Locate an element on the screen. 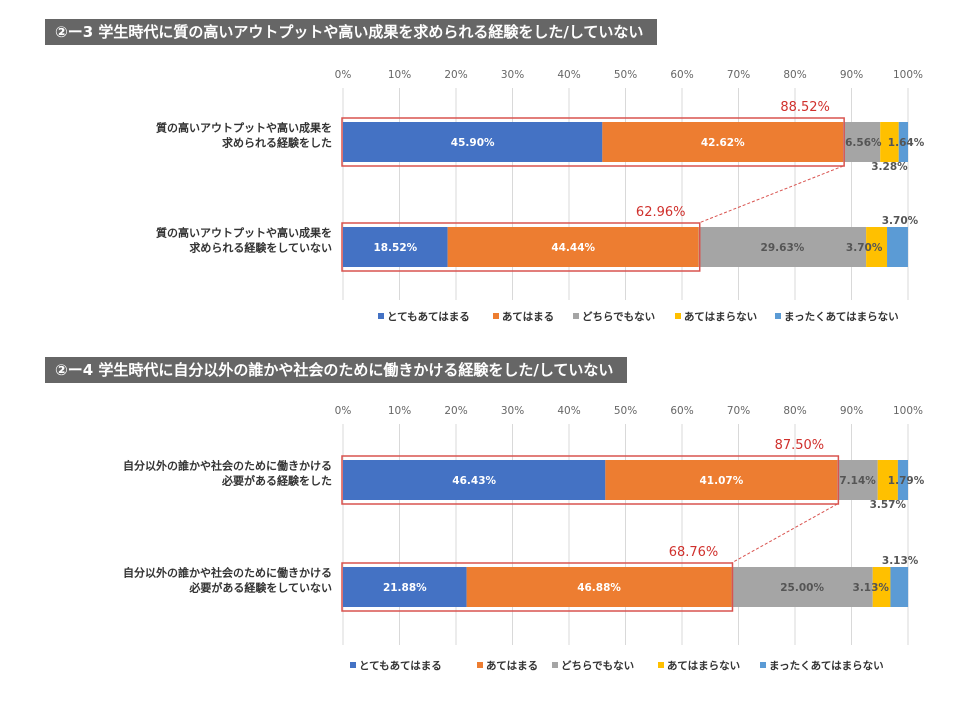 The image size is (960, 705). highlight-total-label: 87.50% is located at coordinates (800, 445).